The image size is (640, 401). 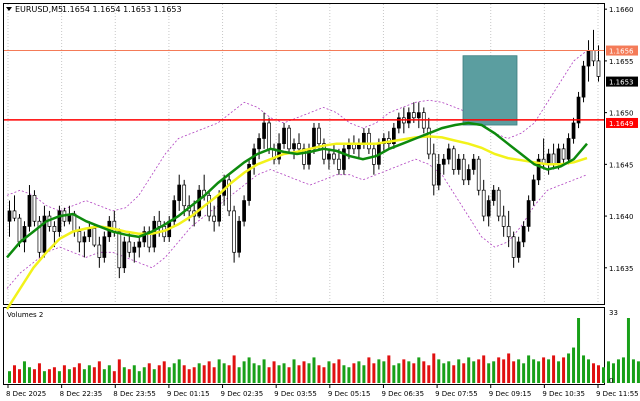 What do you see at coordinates (9, 9) in the screenshot?
I see `chevron-down-icon` at bounding box center [9, 9].